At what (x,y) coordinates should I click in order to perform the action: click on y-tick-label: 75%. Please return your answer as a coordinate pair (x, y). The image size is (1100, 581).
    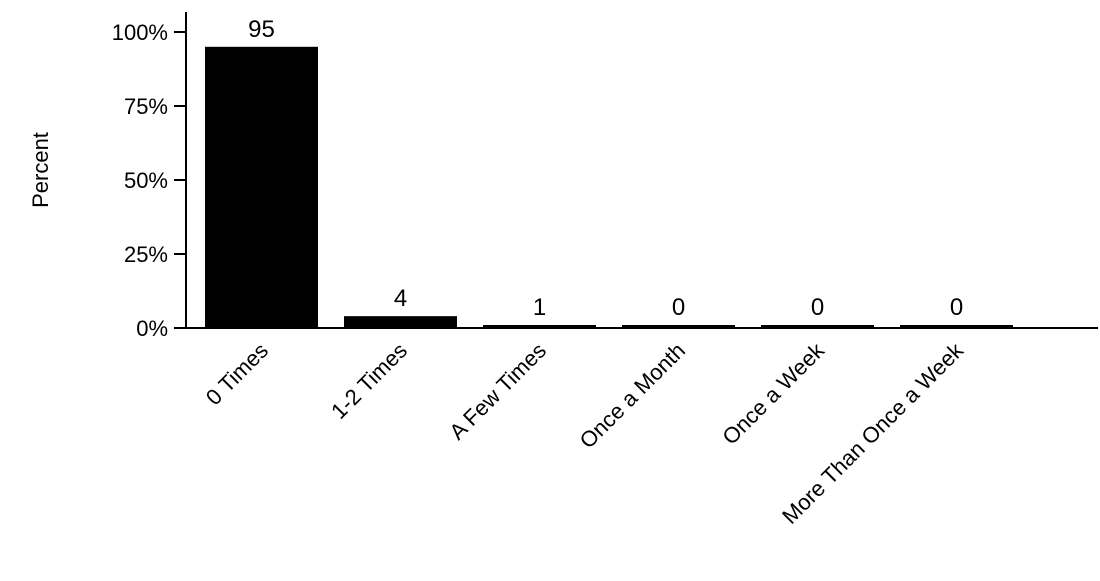
    Looking at the image, I should click on (146, 106).